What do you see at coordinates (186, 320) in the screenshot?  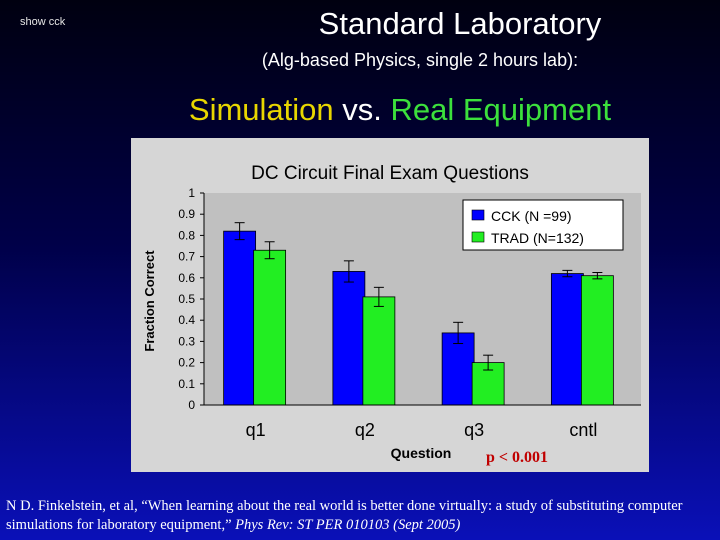 I see `y-tick-label: 0.4` at bounding box center [186, 320].